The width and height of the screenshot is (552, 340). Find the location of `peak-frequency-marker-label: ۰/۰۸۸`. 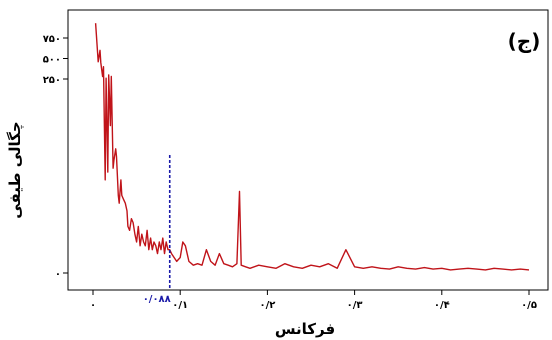

peak-frequency-marker-label: ۰/۰۸۸ is located at coordinates (157, 299).